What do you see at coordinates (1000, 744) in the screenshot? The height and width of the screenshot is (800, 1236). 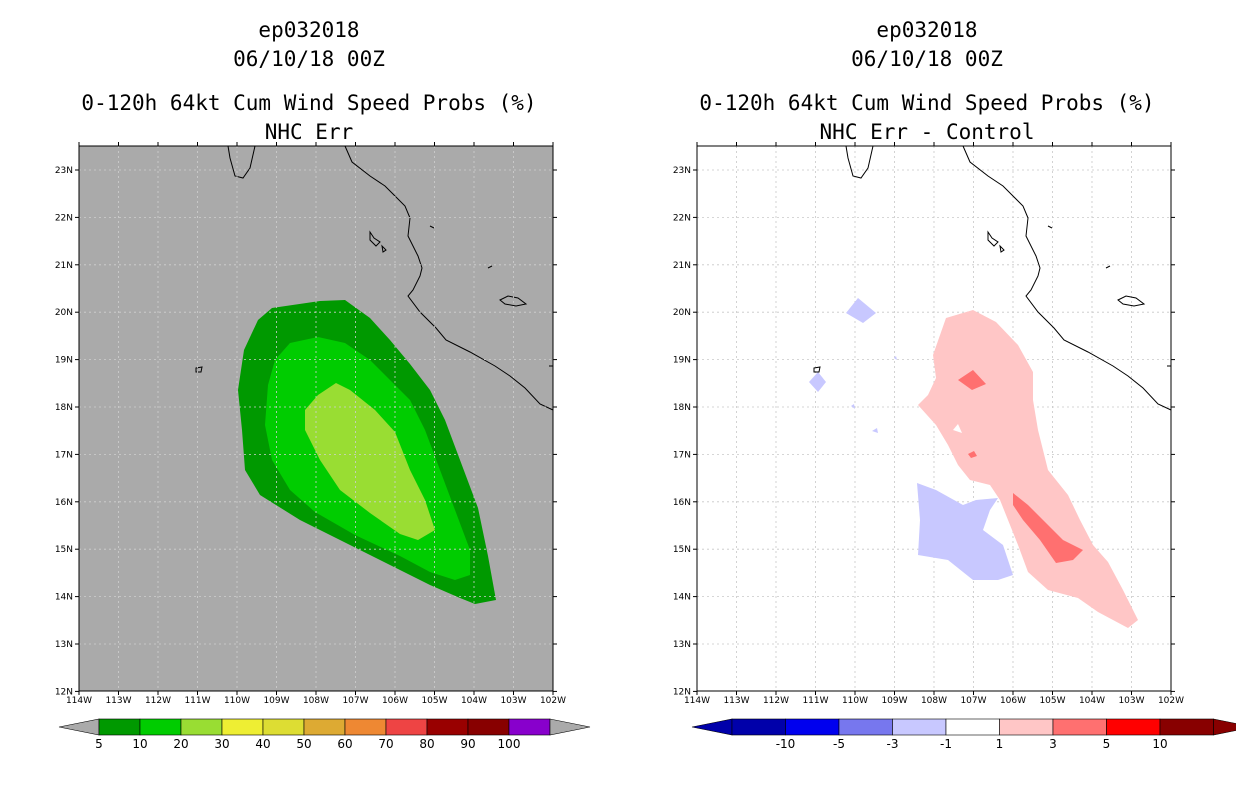 I see `colorbar-label: 1` at bounding box center [1000, 744].